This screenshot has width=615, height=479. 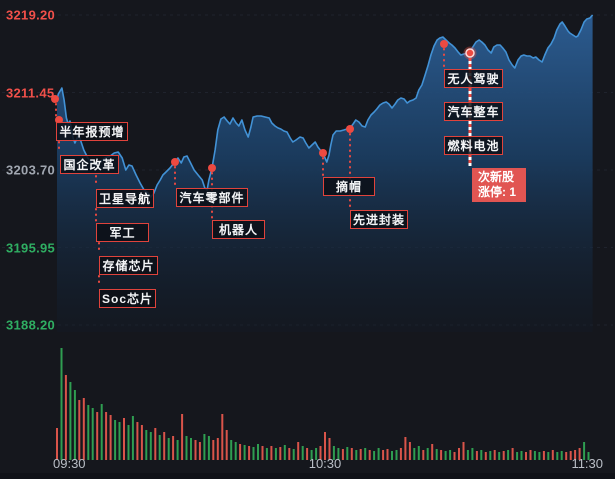 I want to click on y-axis-label: 3195.95, so click(x=31, y=247).